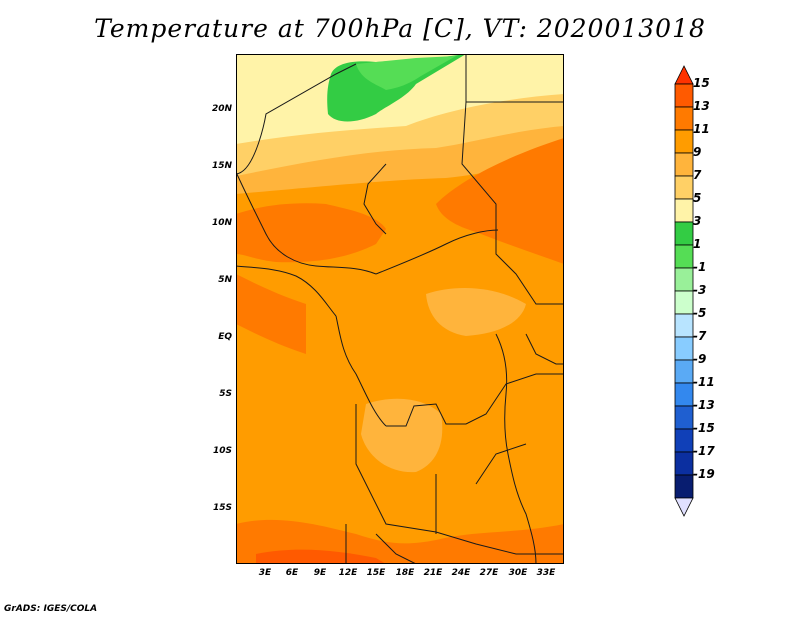  What do you see at coordinates (311, 233) in the screenshot?
I see `band-11-west` at bounding box center [311, 233].